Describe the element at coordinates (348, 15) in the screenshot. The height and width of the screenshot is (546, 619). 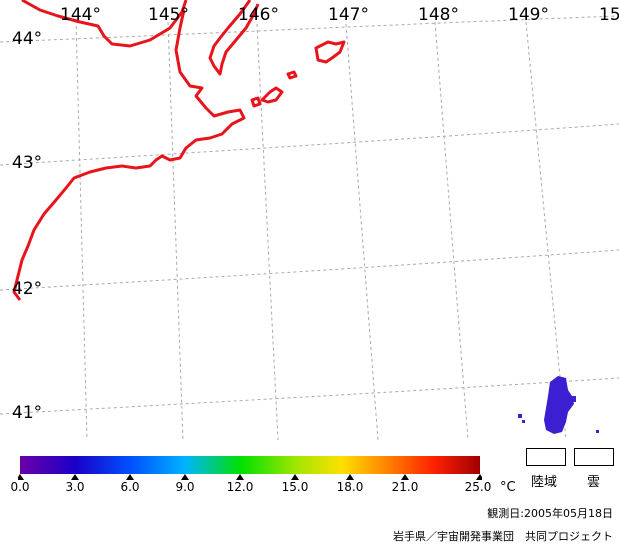
I see `longitude-label: 147°` at that location.